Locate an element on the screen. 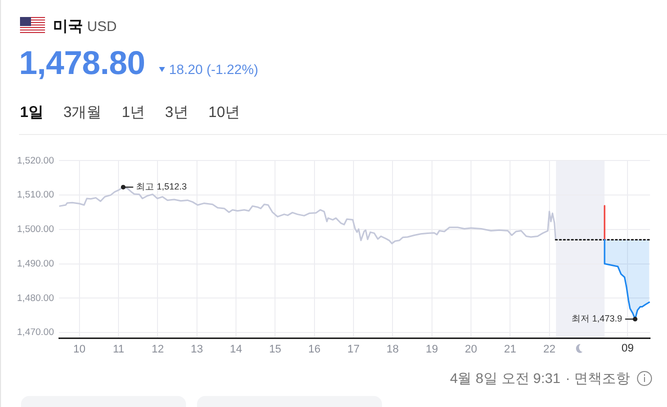  annotation: 최고 1,512.3 is located at coordinates (161, 187).